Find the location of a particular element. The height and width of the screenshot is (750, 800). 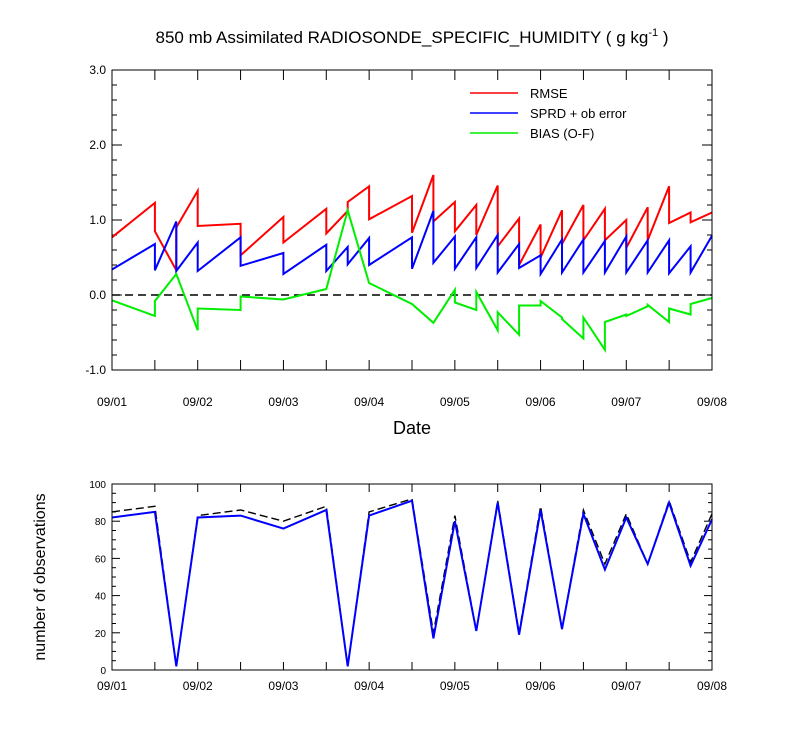

y-tick-label: 3.0 is located at coordinates (97, 70).